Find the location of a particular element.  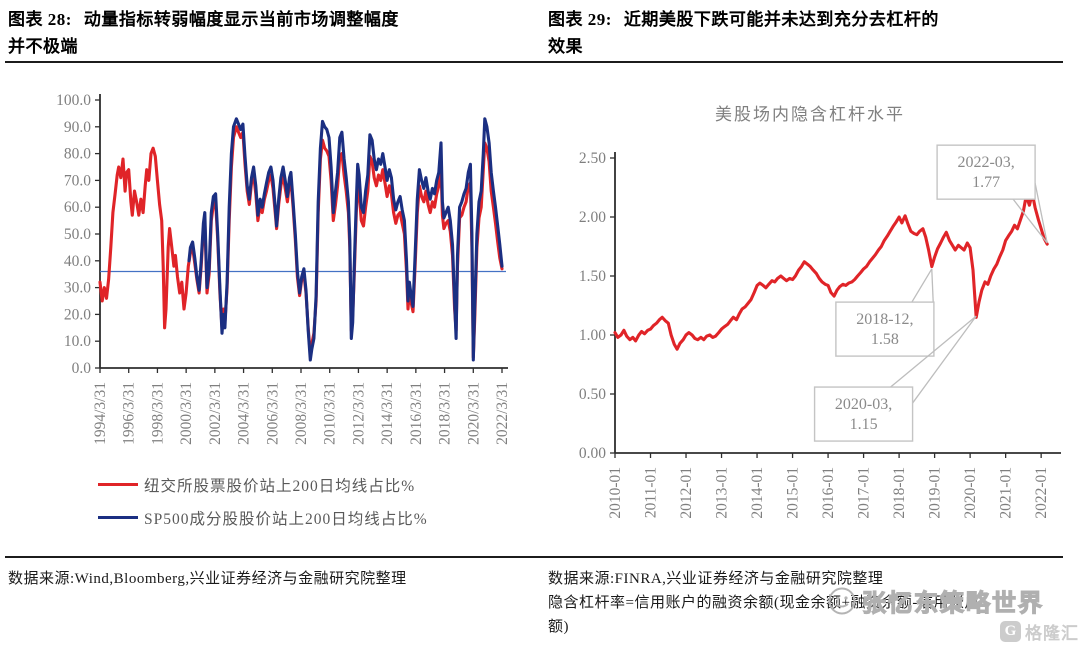

x-tick-label: 2015-01 is located at coordinates (793, 493).